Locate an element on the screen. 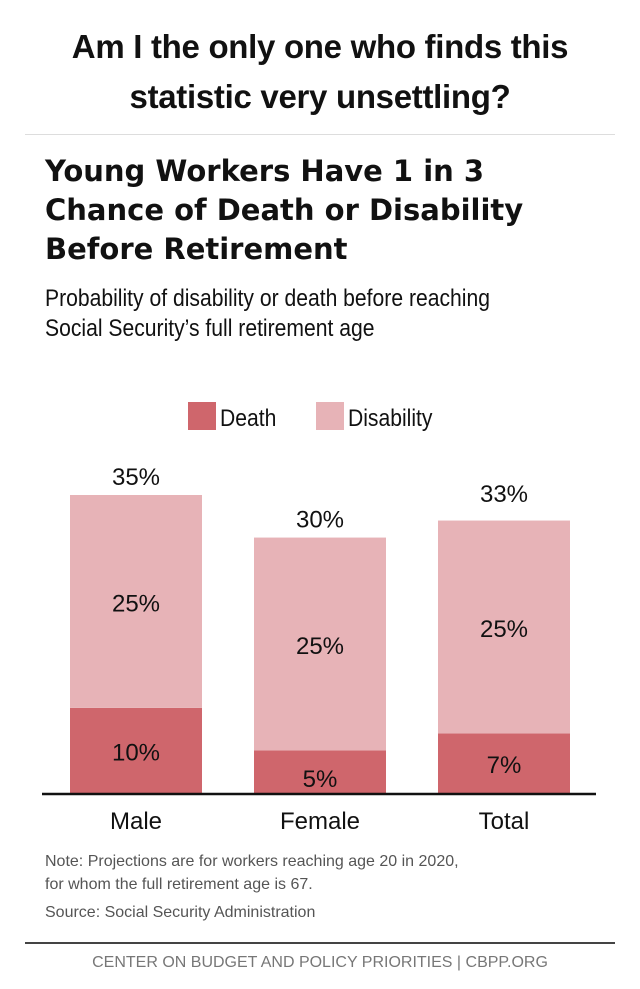  bar-death-female is located at coordinates (320, 771).